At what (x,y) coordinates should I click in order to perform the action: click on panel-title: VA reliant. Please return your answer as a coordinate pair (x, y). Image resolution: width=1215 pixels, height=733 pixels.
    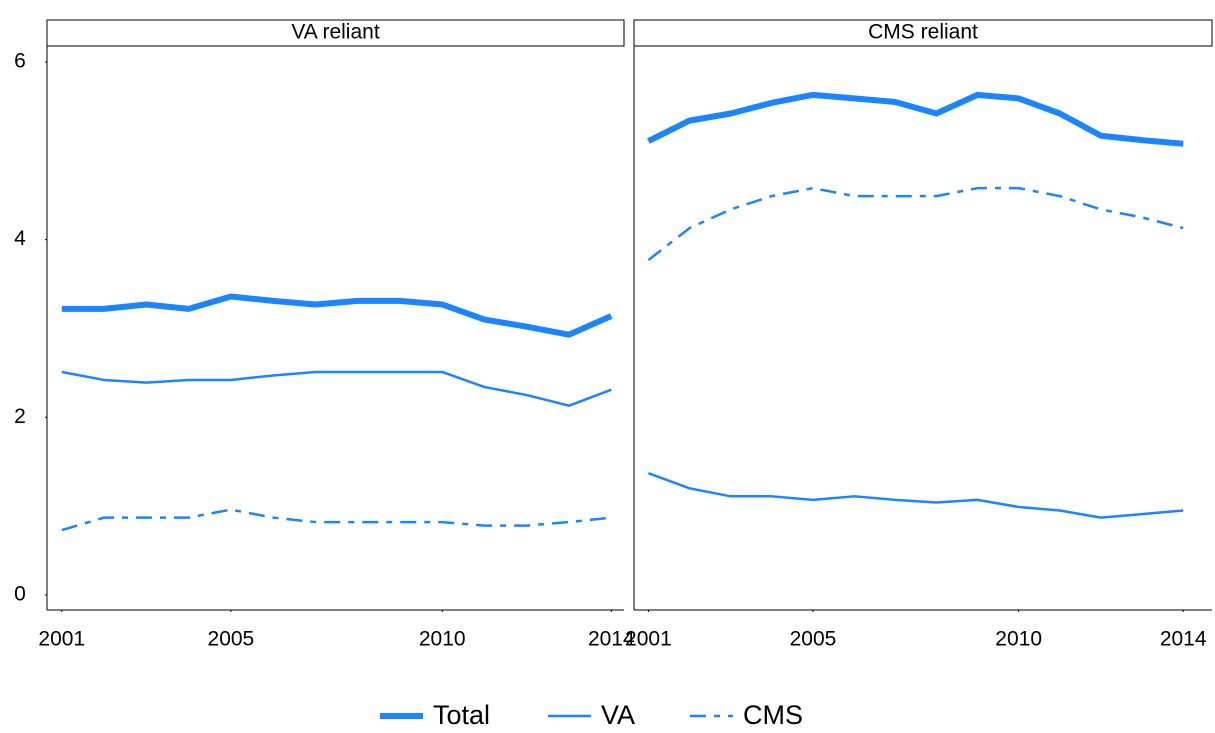
    Looking at the image, I should click on (335, 32).